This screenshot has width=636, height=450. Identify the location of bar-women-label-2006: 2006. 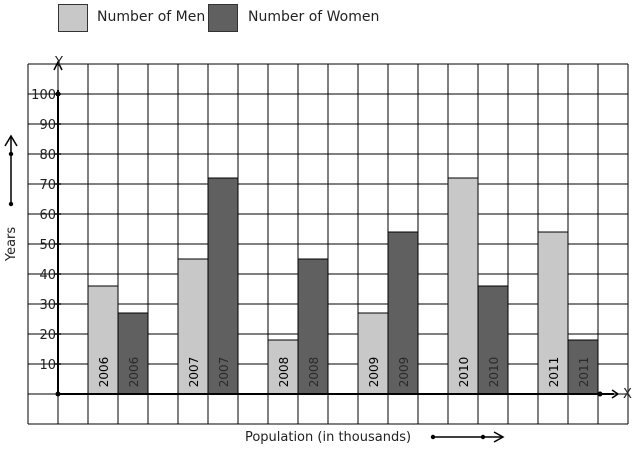
(134, 372).